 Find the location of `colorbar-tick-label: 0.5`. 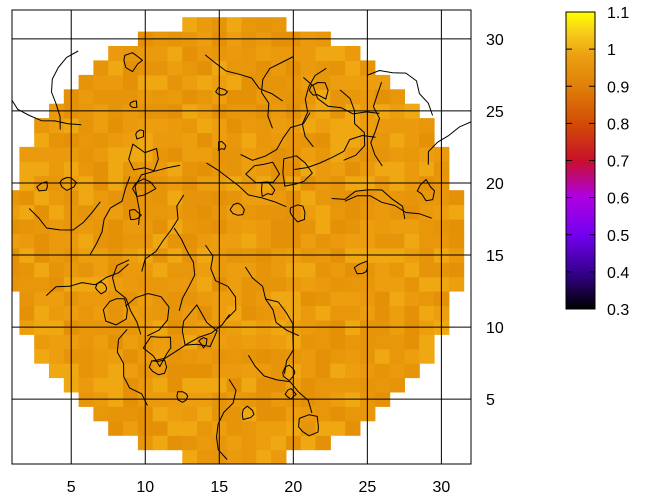

colorbar-tick-label: 0.5 is located at coordinates (618, 236).